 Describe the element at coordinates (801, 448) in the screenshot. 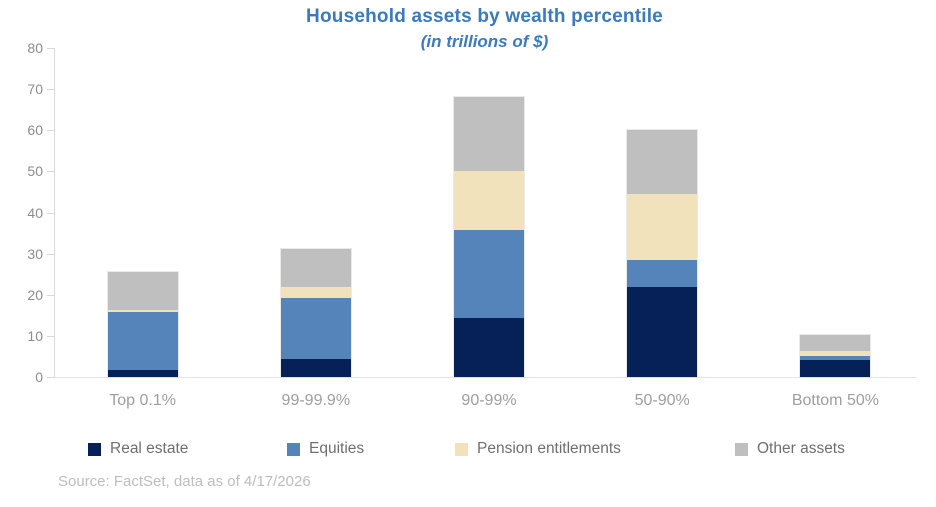

I see `legend-label: Other assets` at that location.